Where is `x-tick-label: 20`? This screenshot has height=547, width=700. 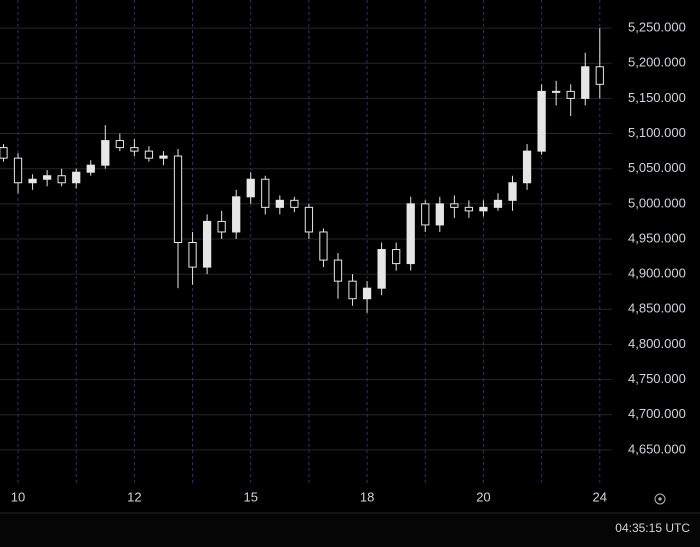
x-tick-label: 20 is located at coordinates (483, 496).